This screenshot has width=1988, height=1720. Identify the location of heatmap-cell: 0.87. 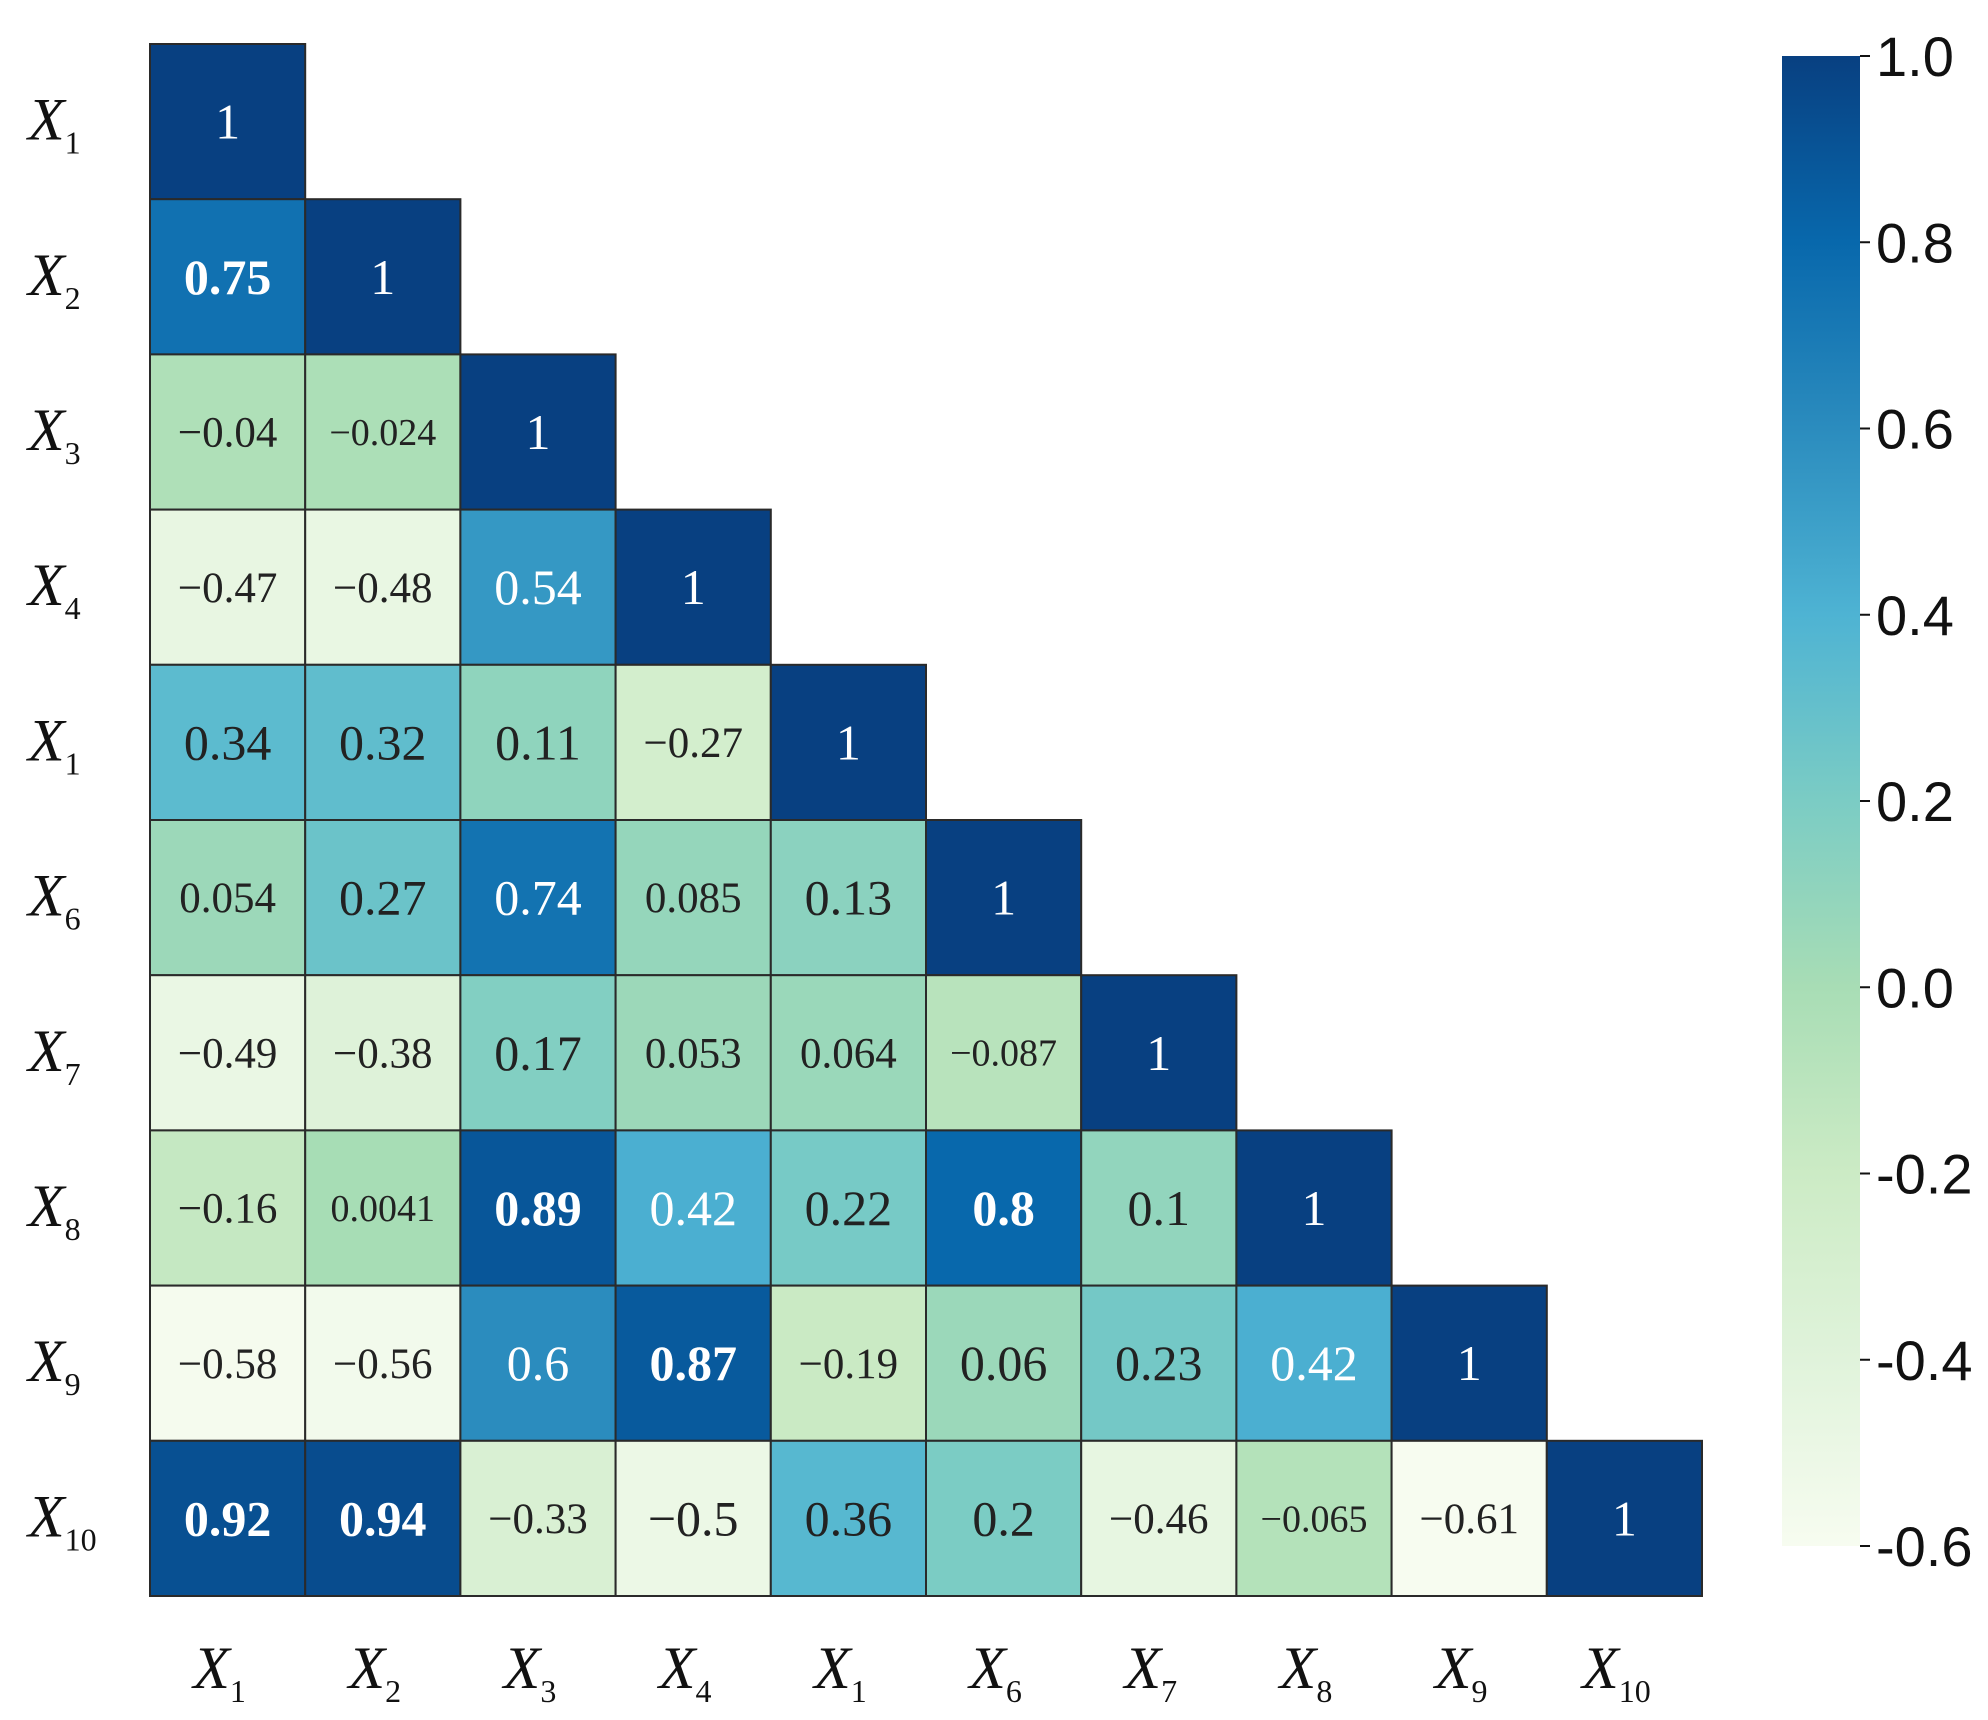
(693, 1363).